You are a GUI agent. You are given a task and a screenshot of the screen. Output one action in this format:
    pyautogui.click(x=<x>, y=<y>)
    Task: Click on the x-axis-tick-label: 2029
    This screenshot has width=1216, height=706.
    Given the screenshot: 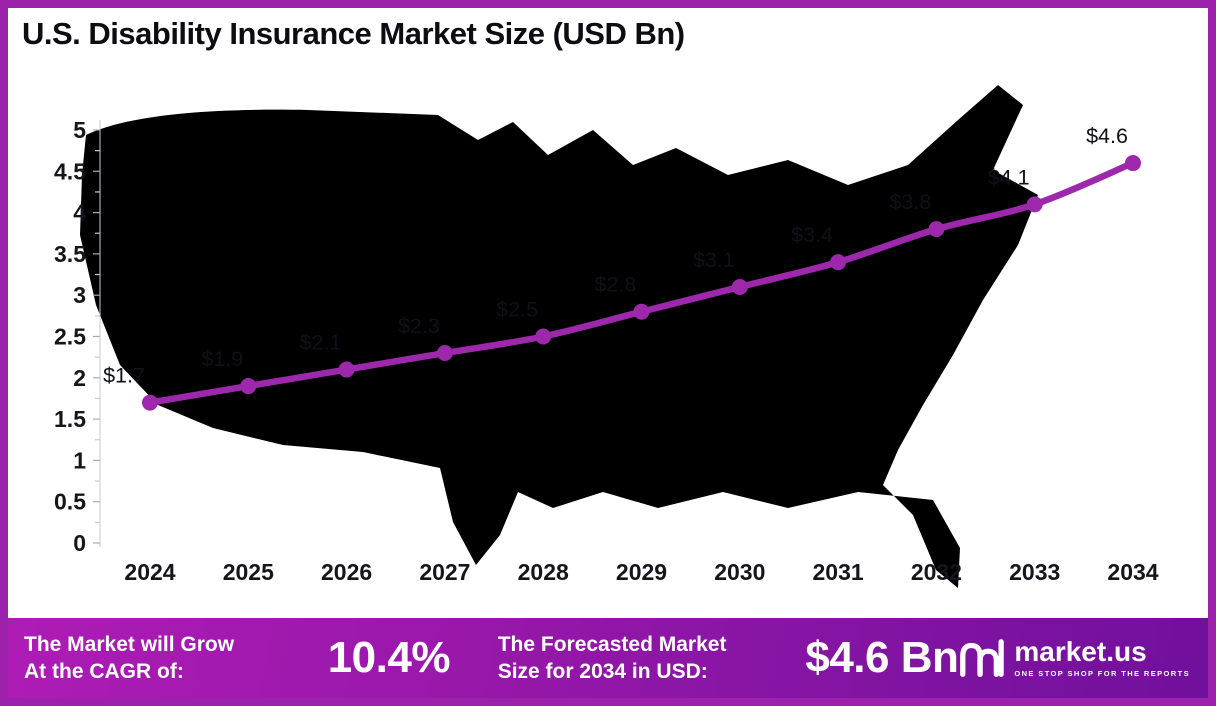 What is the action you would take?
    pyautogui.click(x=641, y=572)
    